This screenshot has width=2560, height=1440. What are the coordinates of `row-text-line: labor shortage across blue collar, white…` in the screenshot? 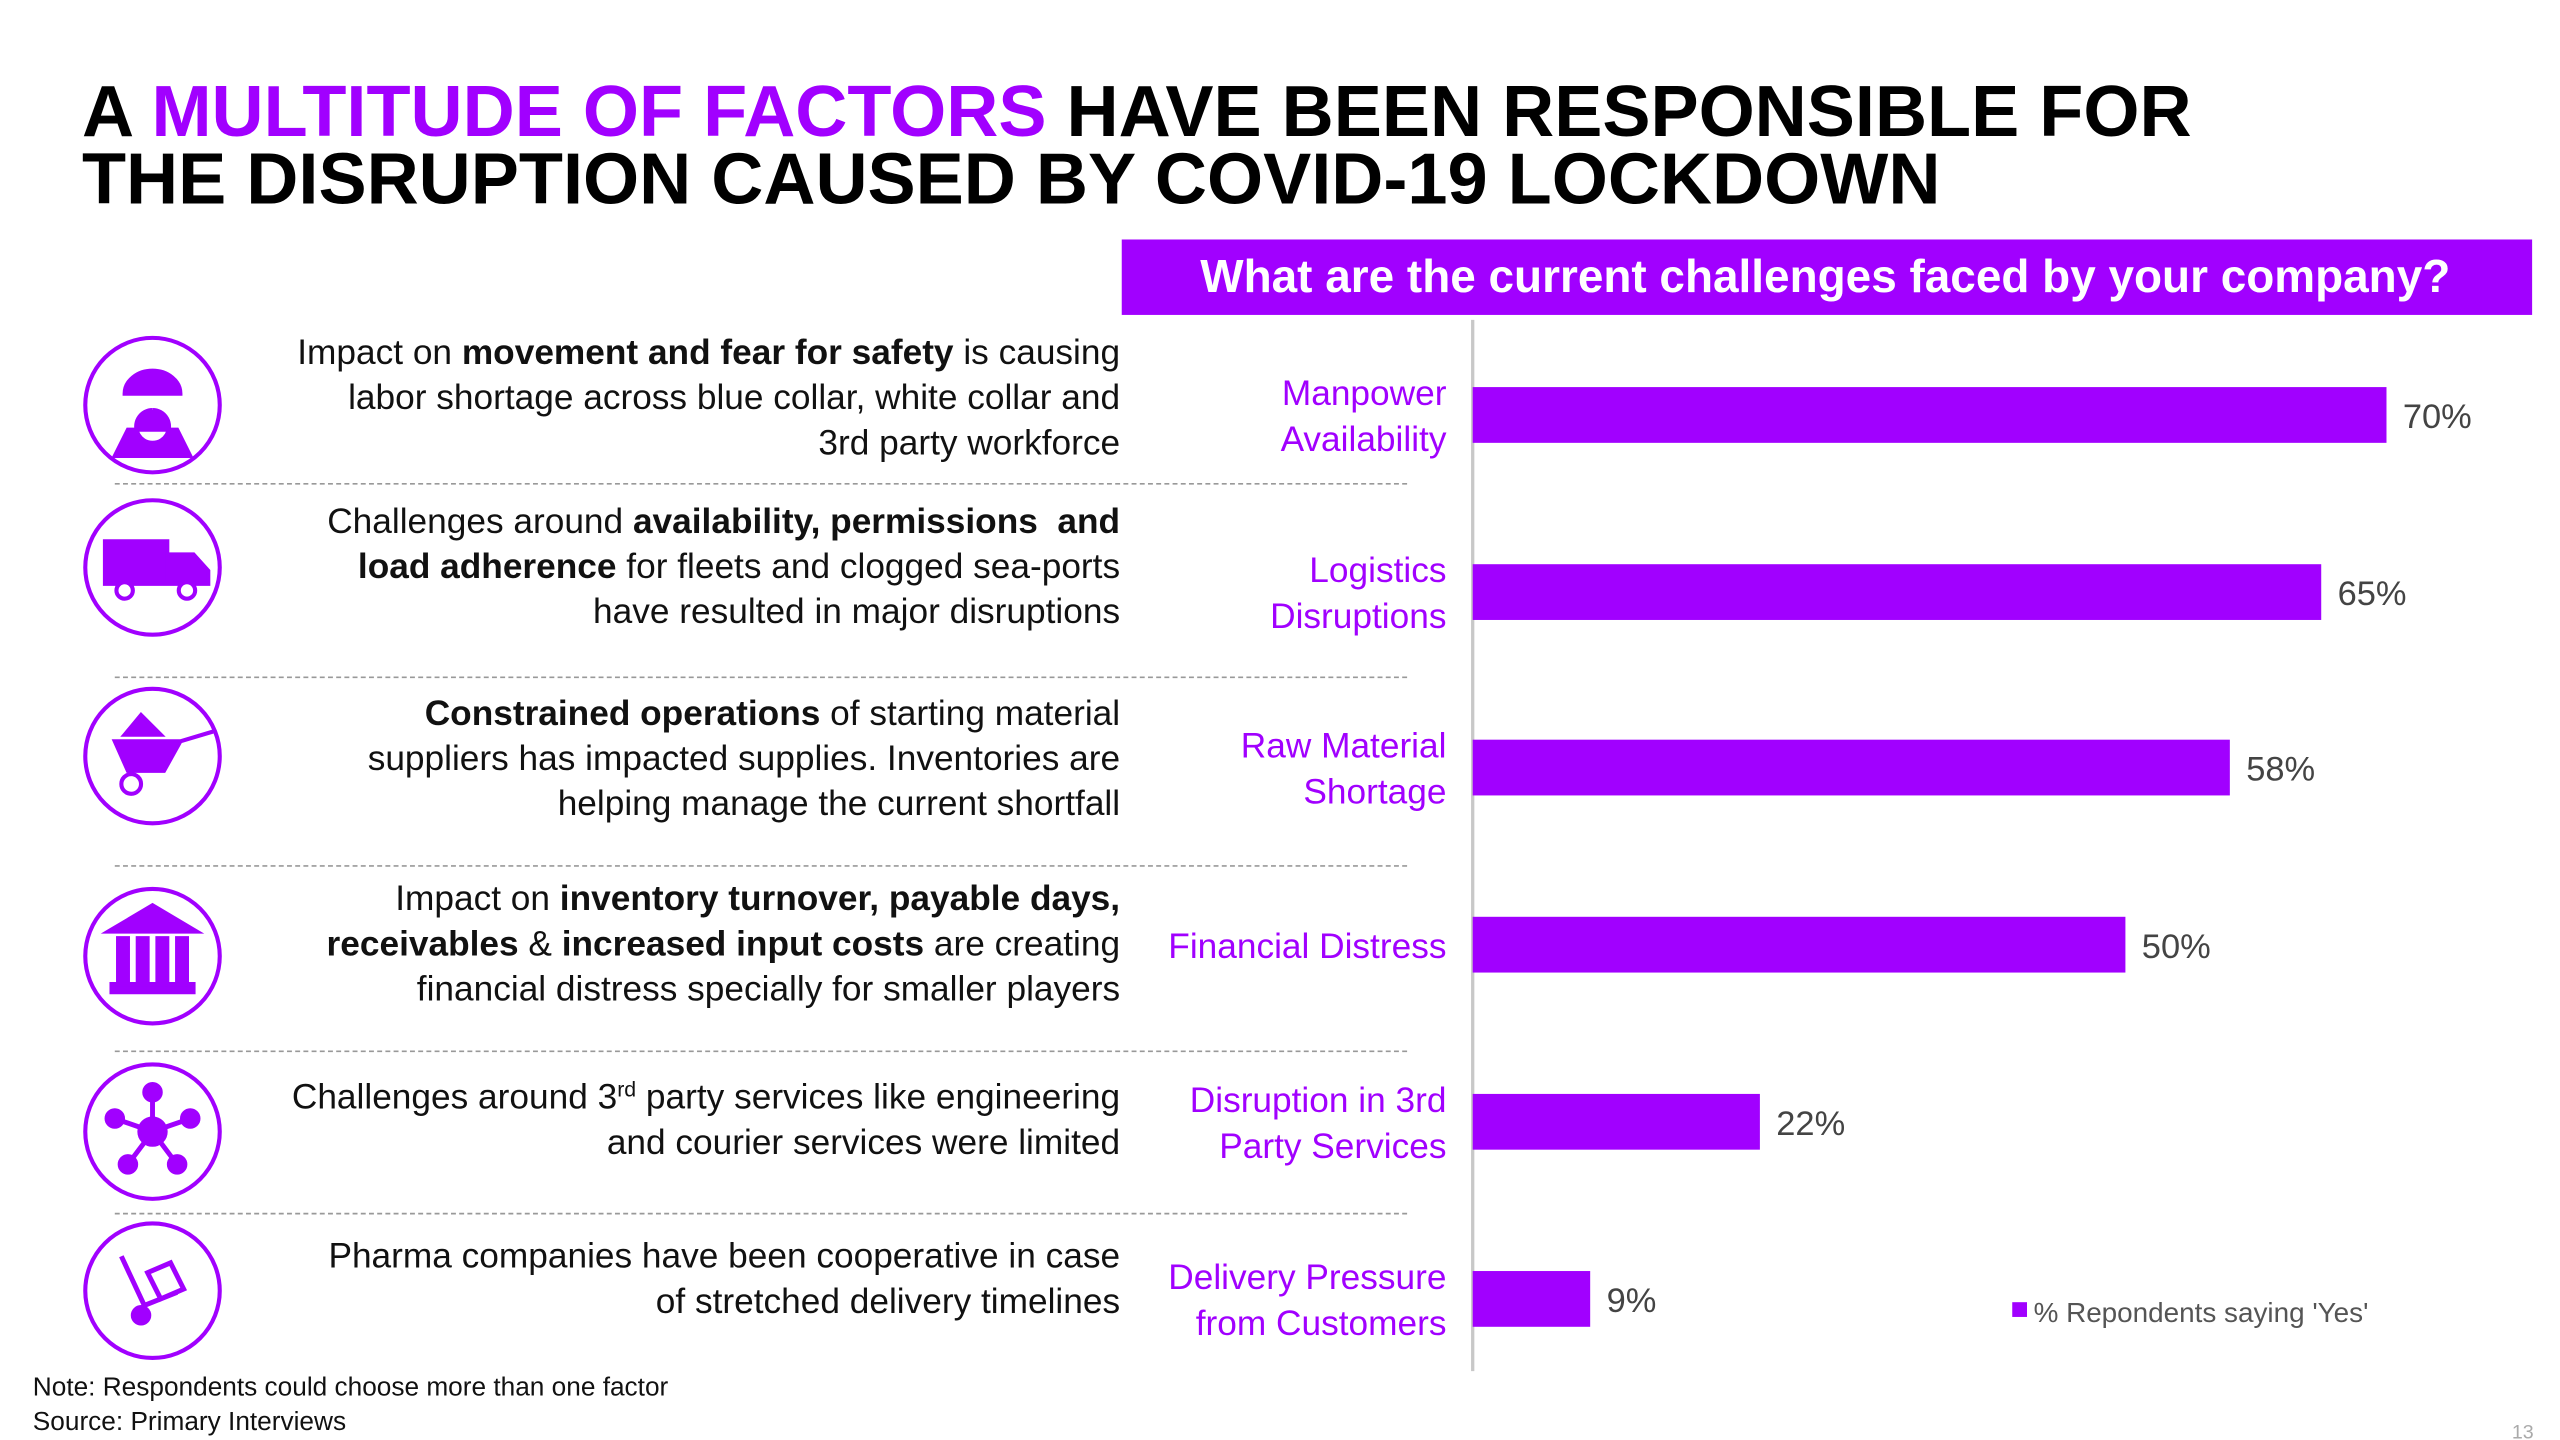 It's located at (734, 397).